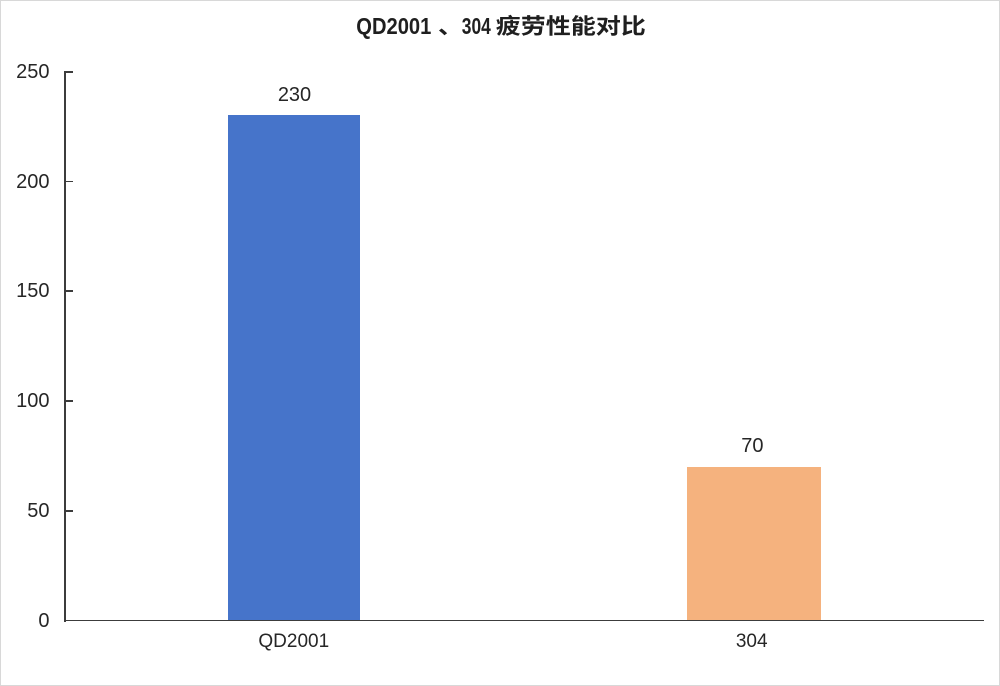 The image size is (1000, 686). Describe the element at coordinates (476, 26) in the screenshot. I see `svg-text: 304` at that location.